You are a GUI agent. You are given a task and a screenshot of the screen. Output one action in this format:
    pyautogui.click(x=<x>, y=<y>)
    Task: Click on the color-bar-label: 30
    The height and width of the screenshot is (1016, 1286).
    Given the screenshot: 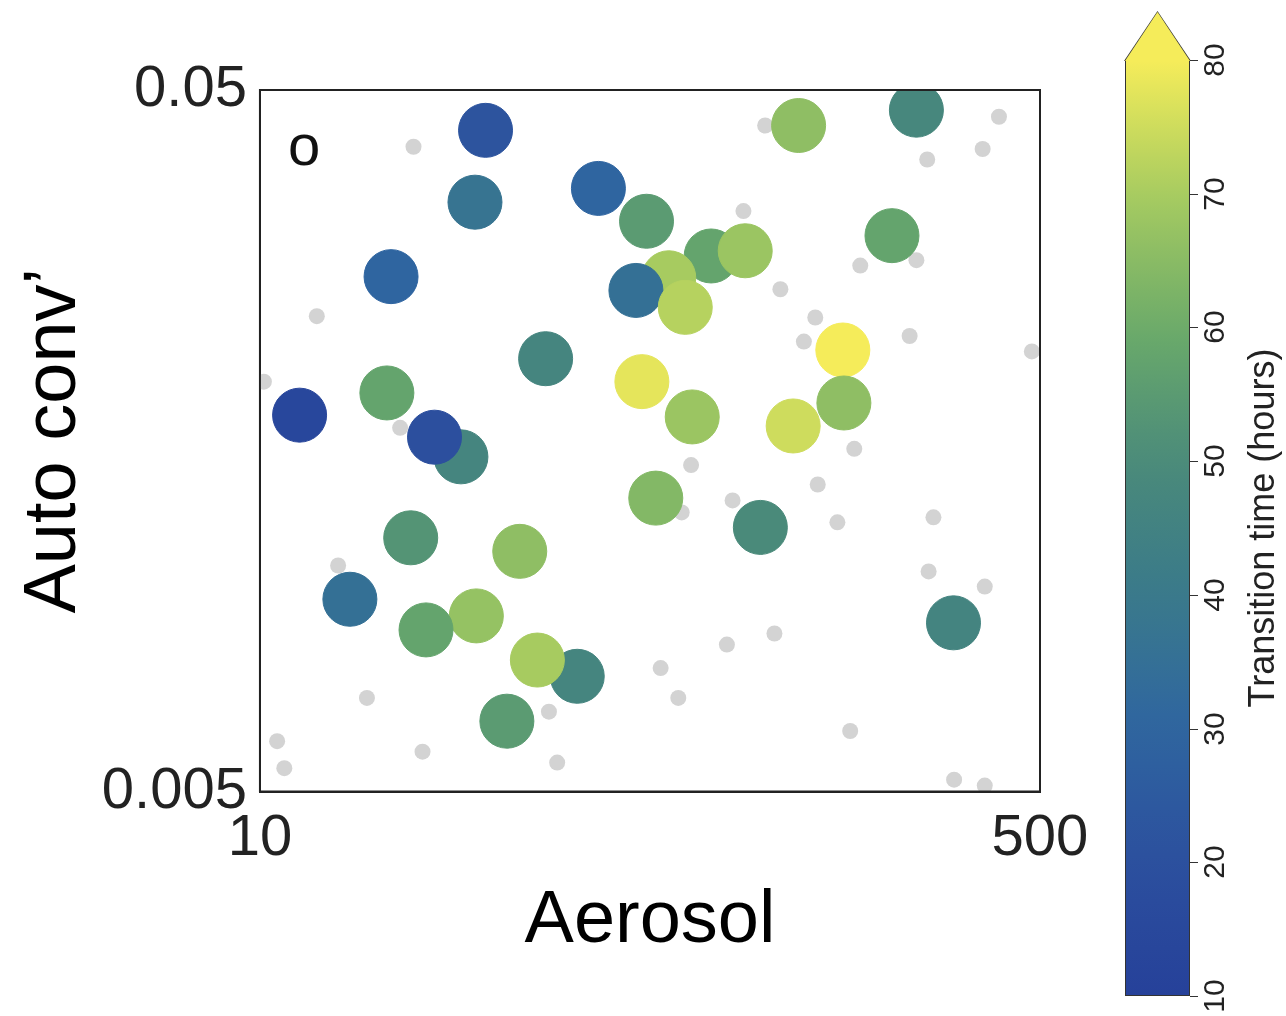 What is the action you would take?
    pyautogui.click(x=1214, y=728)
    